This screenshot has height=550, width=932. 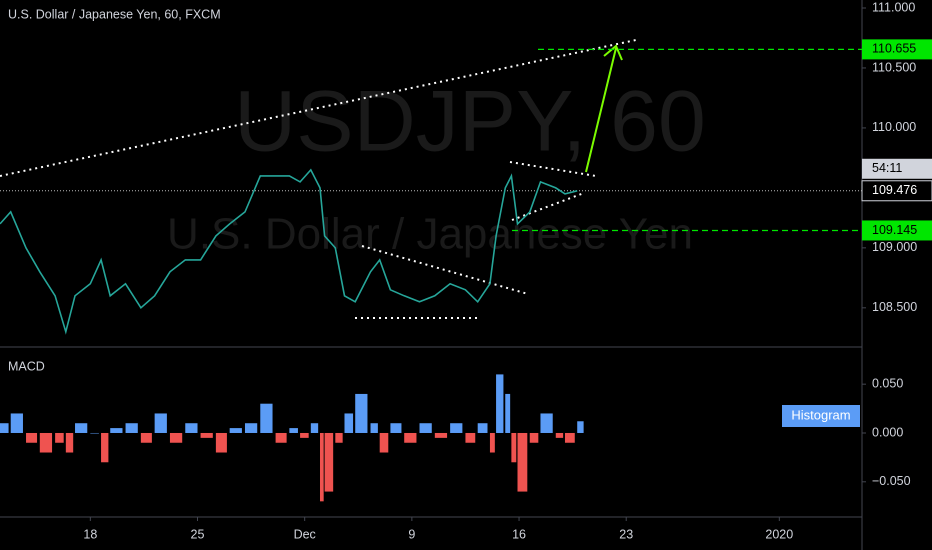 What do you see at coordinates (887, 383) in the screenshot?
I see `y-tick-label: 0.050` at bounding box center [887, 383].